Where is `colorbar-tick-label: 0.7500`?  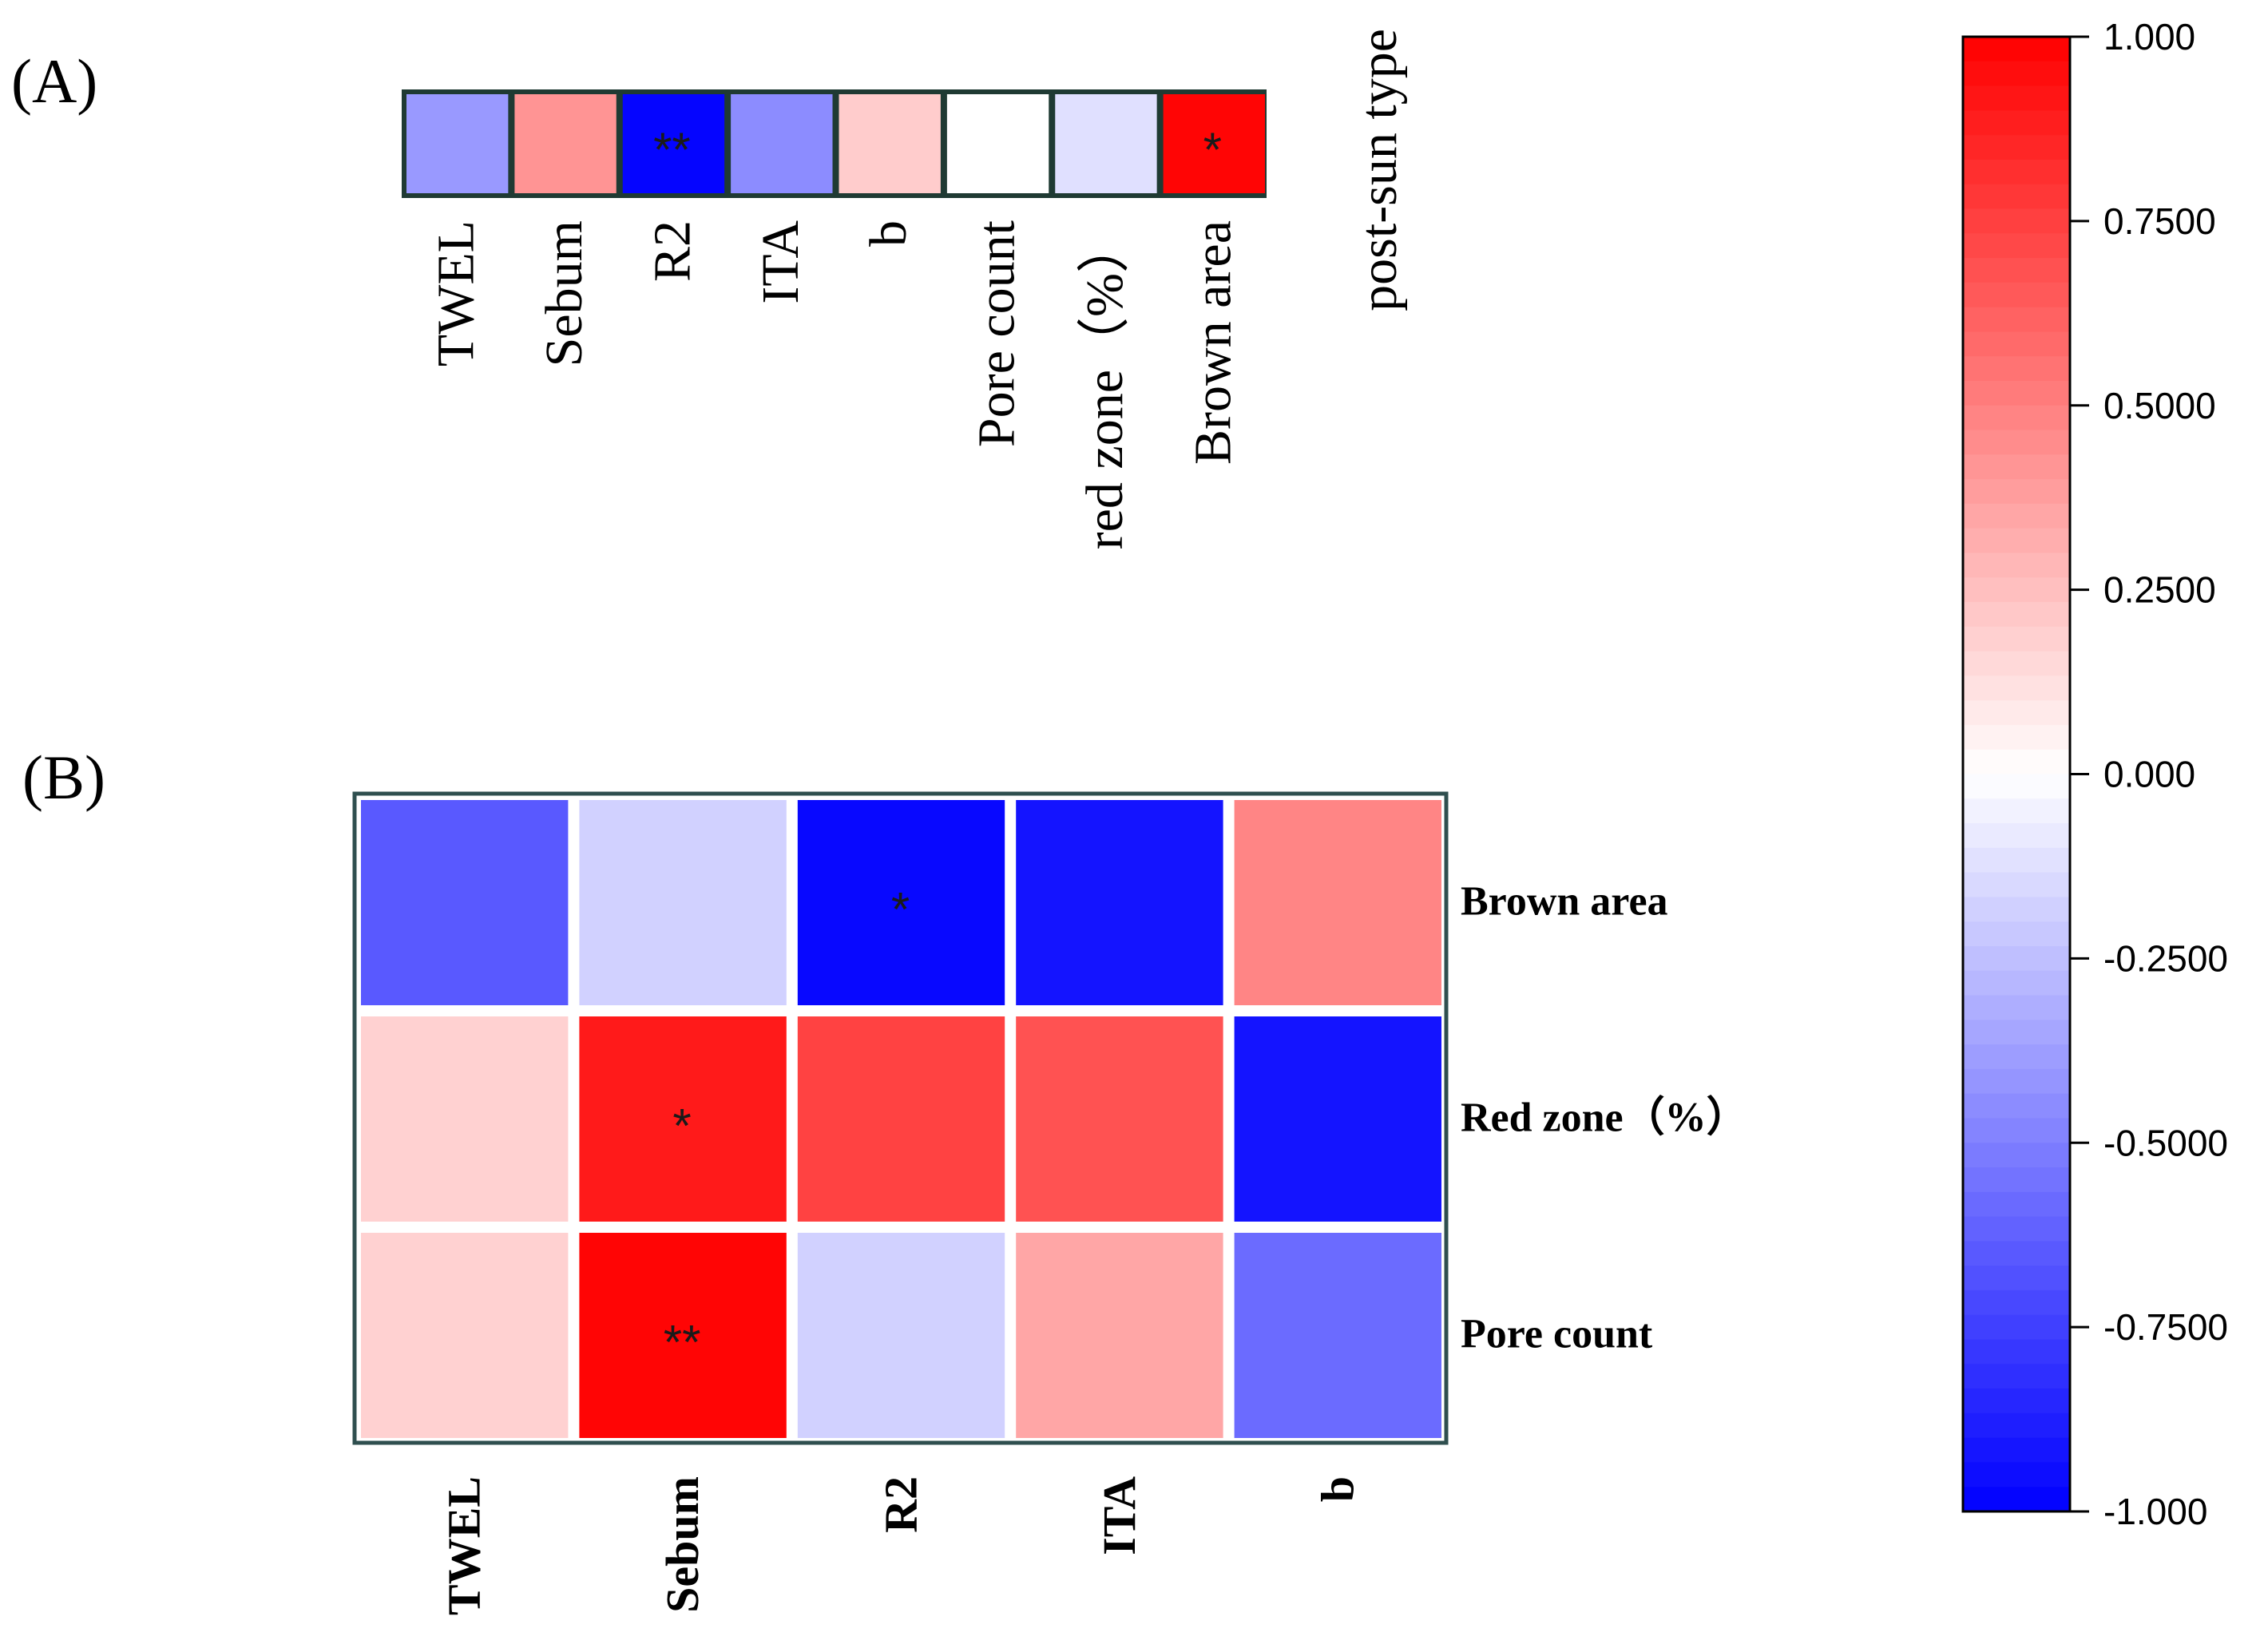
colorbar-tick-label: 0.7500 is located at coordinates (2159, 221).